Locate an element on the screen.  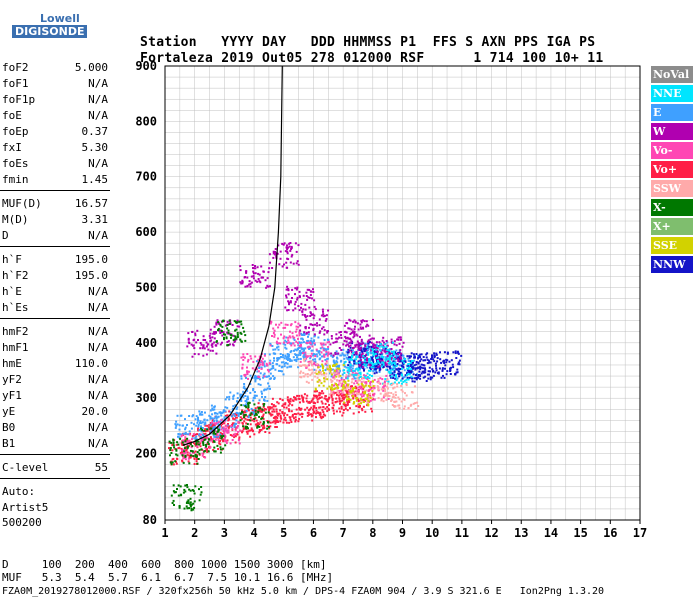
param-name: MUF(D) is located at coordinates (22, 203).